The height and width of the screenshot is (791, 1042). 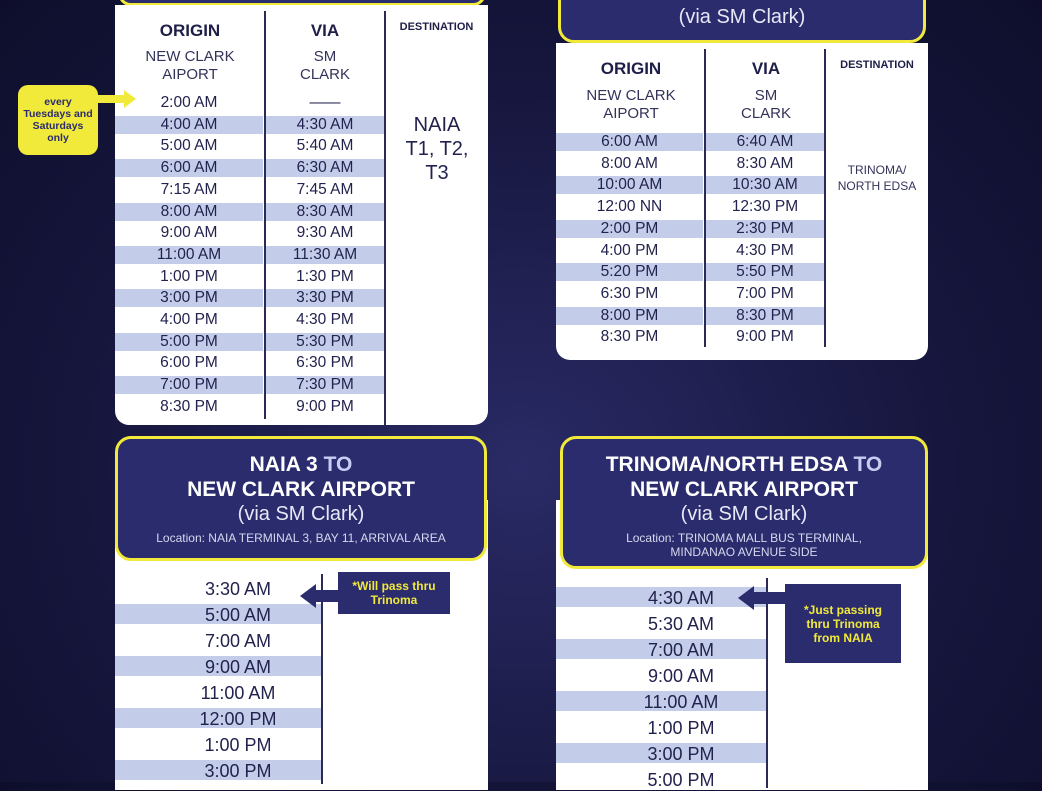 What do you see at coordinates (218, 718) in the screenshot?
I see `departure-time: 12:00 PM` at bounding box center [218, 718].